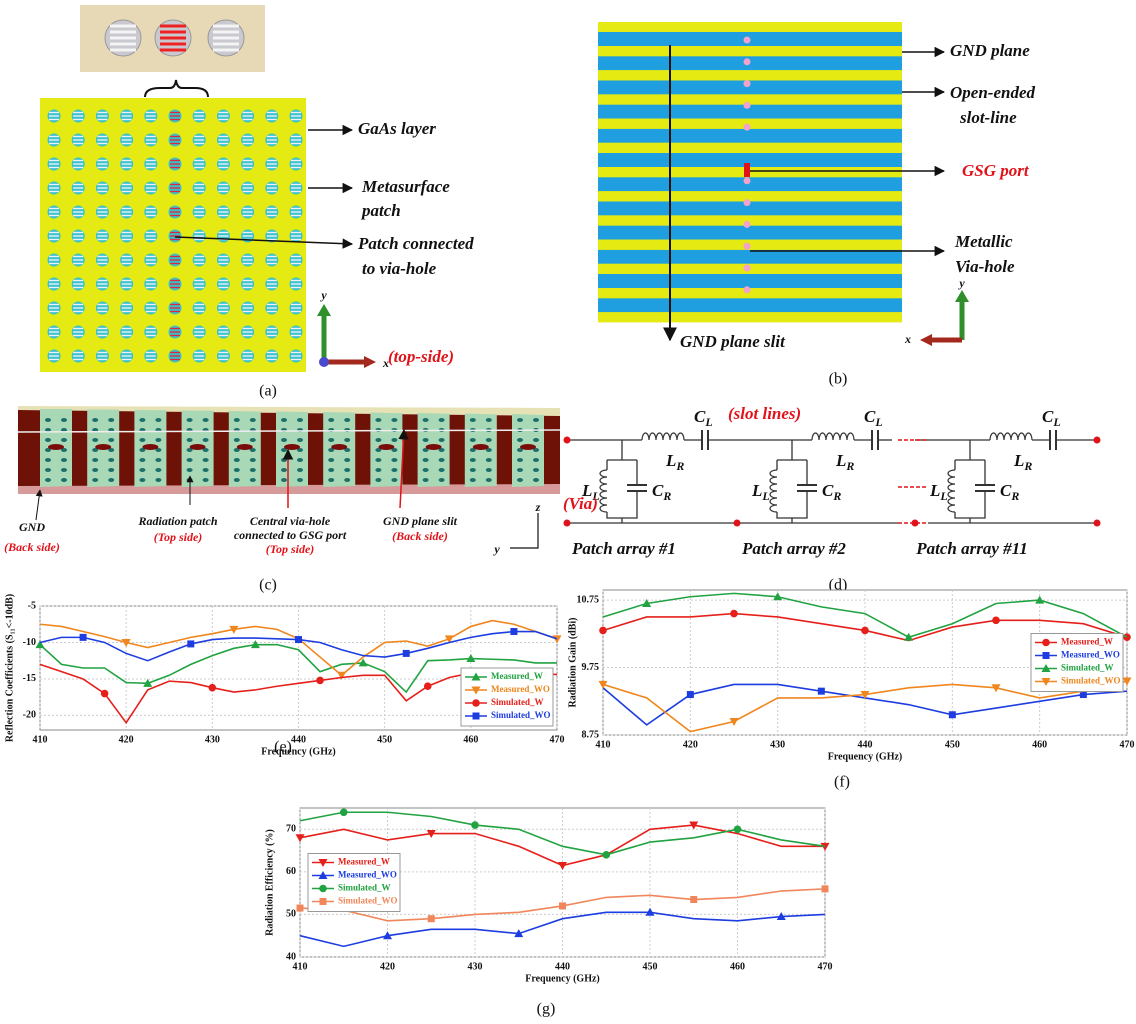 This screenshot has height=1024, width=1136. I want to click on caption: (a), so click(268, 391).